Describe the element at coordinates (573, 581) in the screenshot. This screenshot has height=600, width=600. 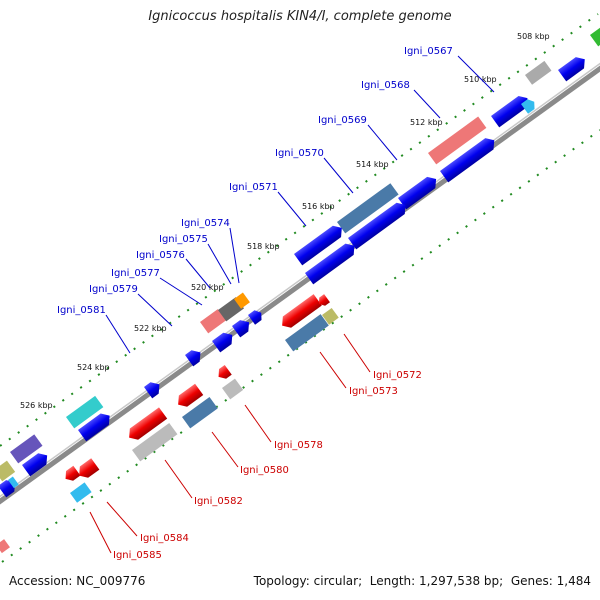
I see `genes-value: 1,484` at that location.